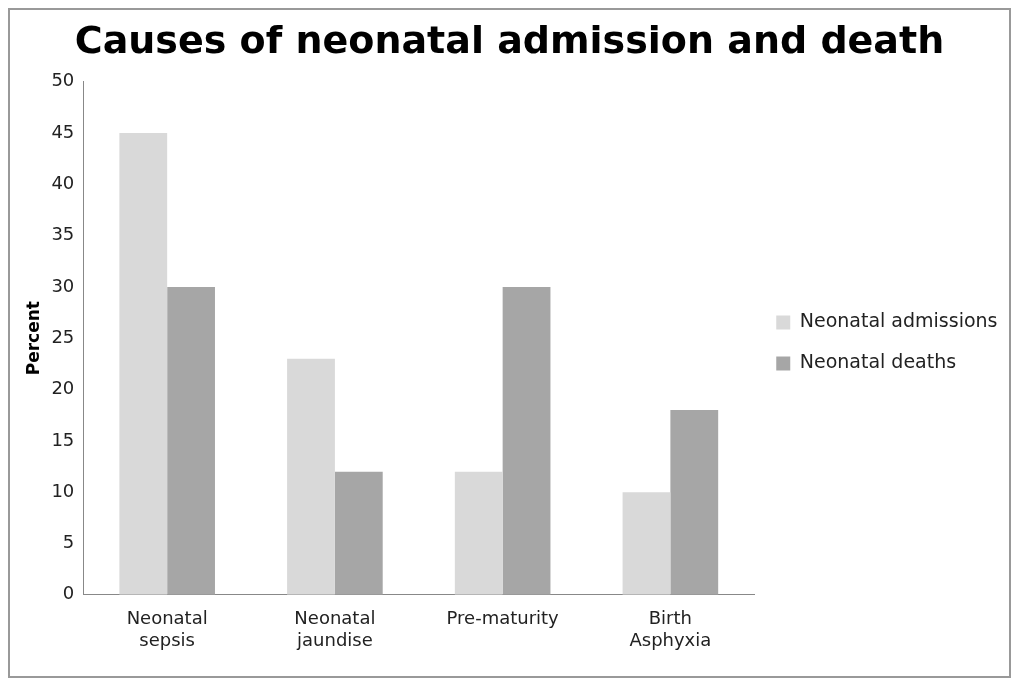 The height and width of the screenshot is (690, 1023). Describe the element at coordinates (670, 628) in the screenshot. I see `x-tick-label: Birth Asphyxia` at that location.